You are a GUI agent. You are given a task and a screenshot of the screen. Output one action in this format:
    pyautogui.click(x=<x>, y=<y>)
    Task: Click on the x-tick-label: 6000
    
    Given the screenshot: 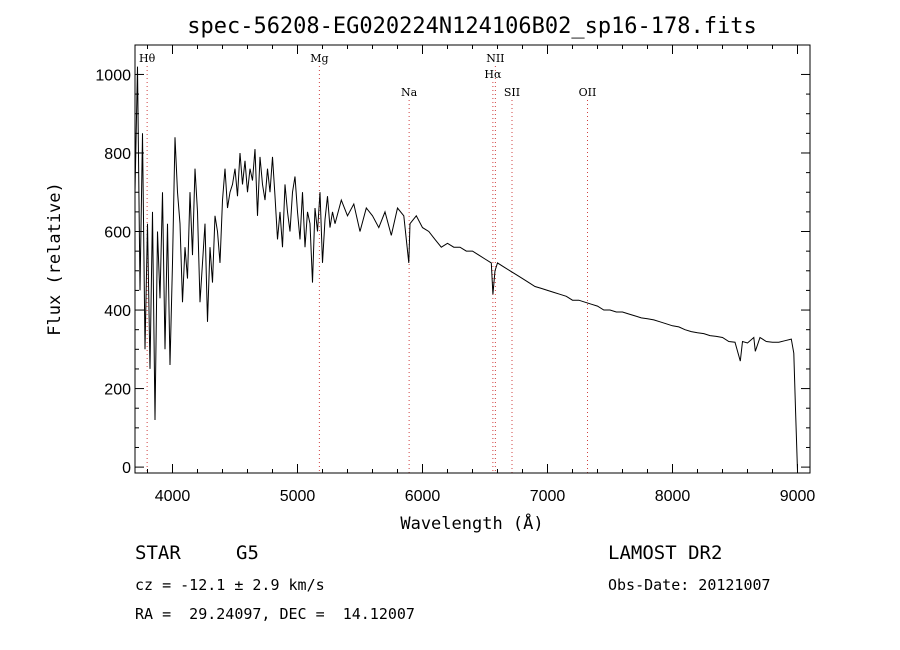 What is the action you would take?
    pyautogui.click(x=423, y=496)
    